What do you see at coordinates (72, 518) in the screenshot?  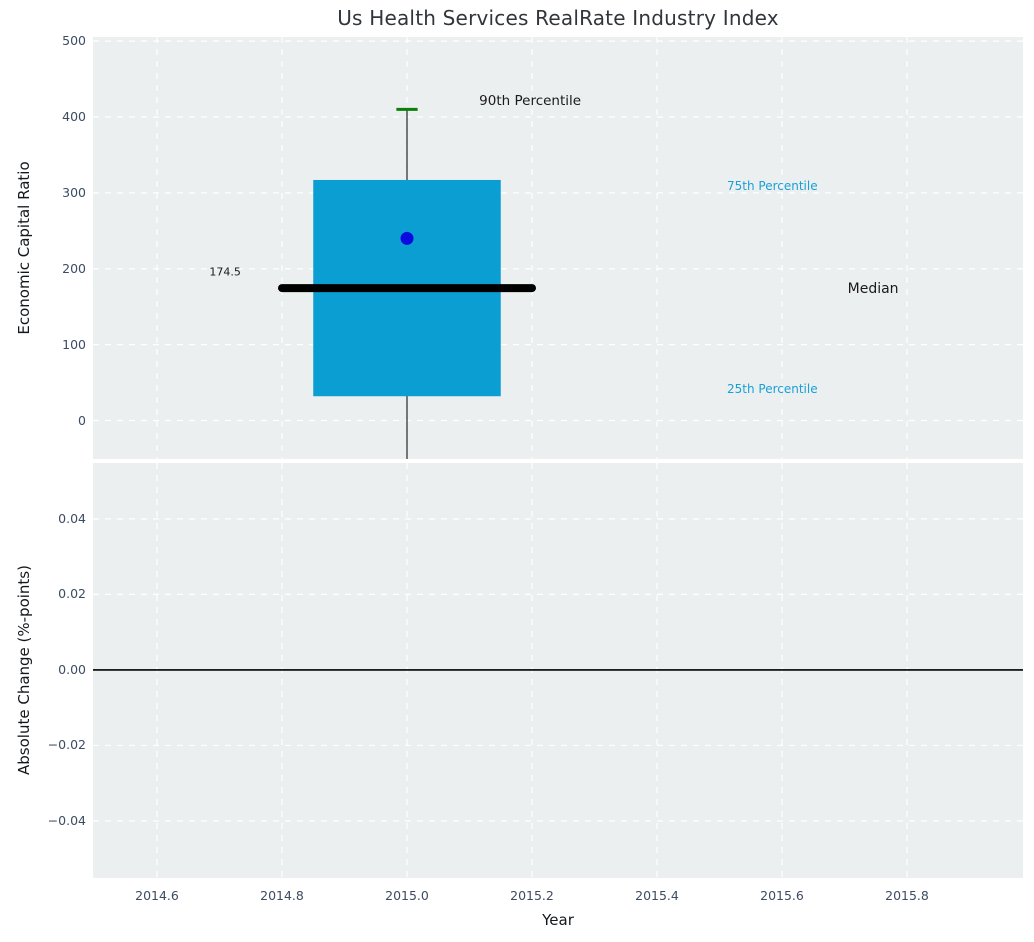 I see `y-tick-label: 0.04` at bounding box center [72, 518].